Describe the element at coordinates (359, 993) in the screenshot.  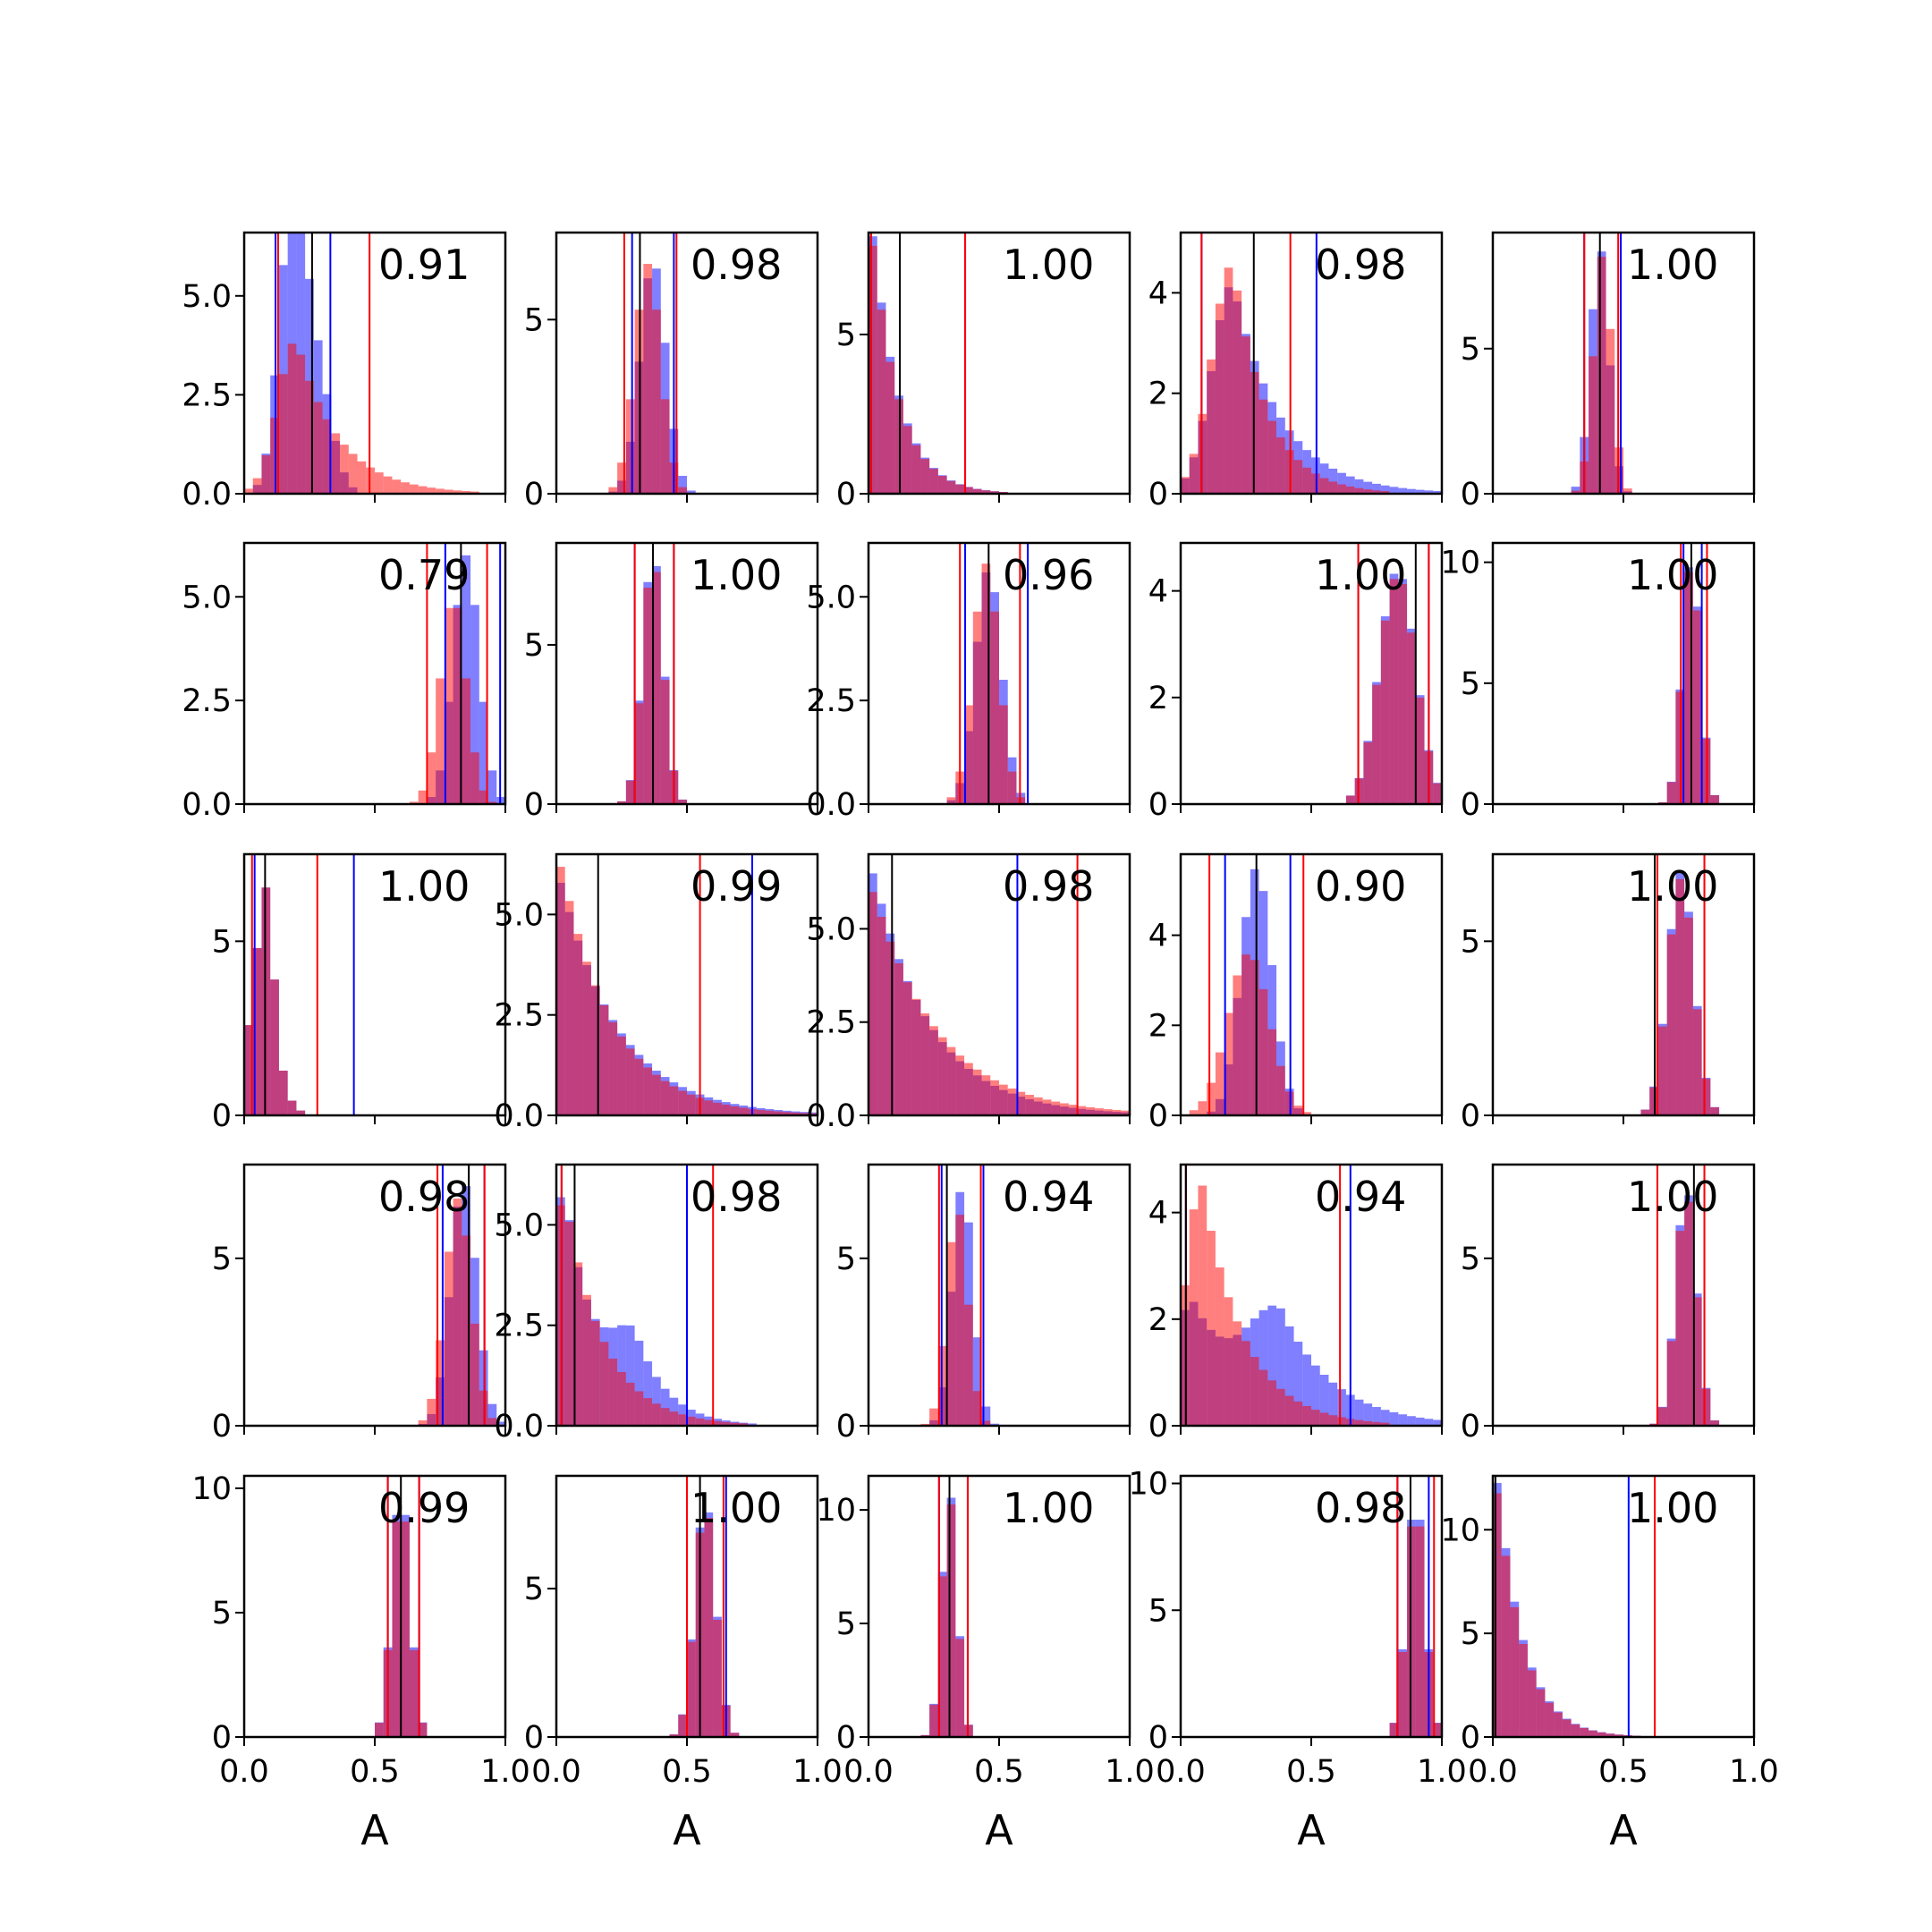
I see `panel-3-1: 051.00` at that location.